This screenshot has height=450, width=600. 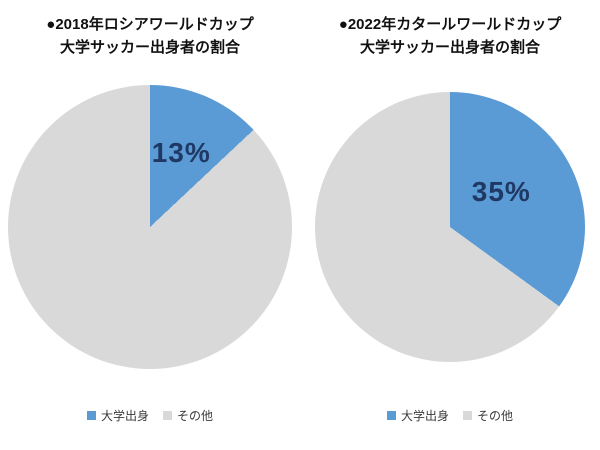 I want to click on chart-title-2022: ●2022年カタールワールドカップ 大学サッカー出身者の割合, so click(x=450, y=36).